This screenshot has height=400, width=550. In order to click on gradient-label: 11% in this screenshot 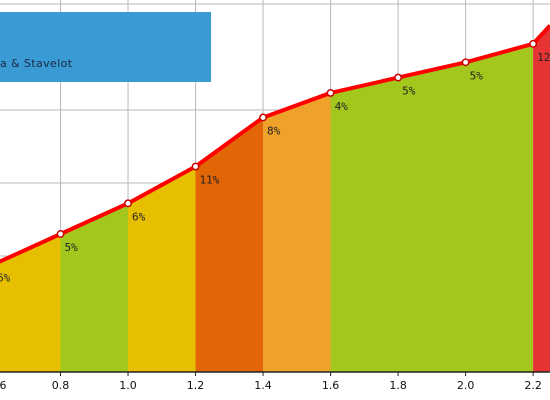, I will do `click(210, 180)`.